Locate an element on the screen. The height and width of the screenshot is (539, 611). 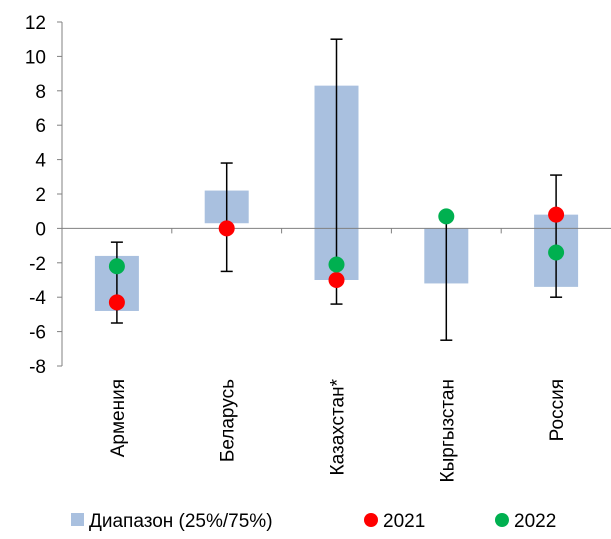
y-tick-label: 10 is located at coordinates (35, 57).